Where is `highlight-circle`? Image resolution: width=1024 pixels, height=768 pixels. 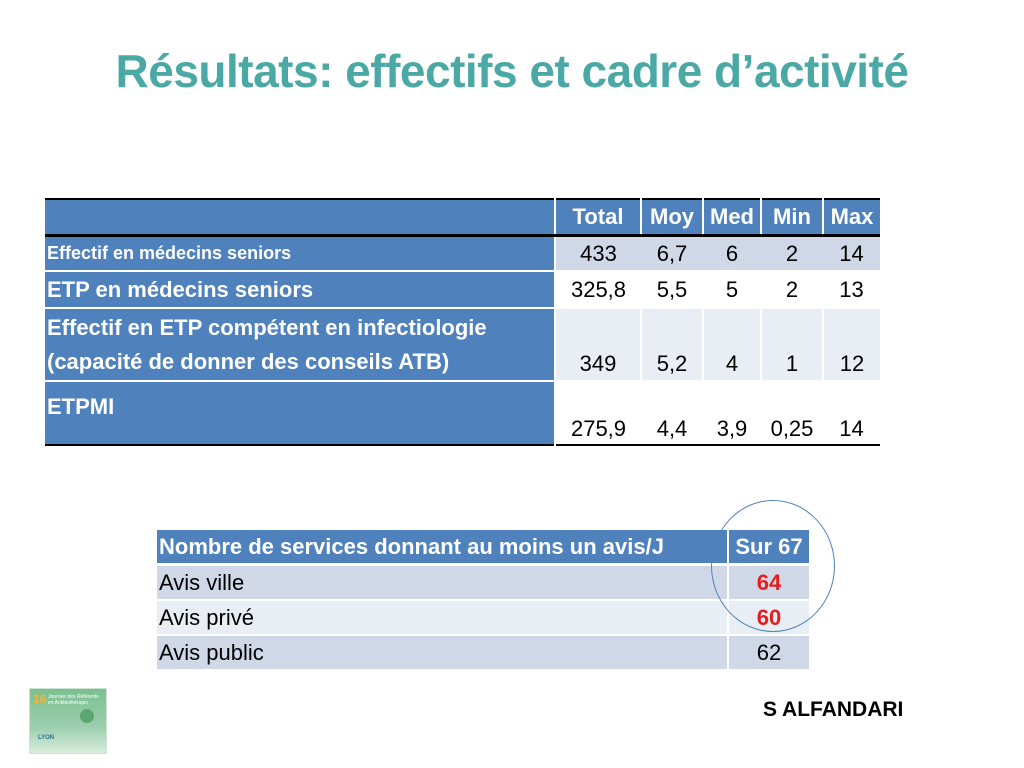 highlight-circle is located at coordinates (773, 566).